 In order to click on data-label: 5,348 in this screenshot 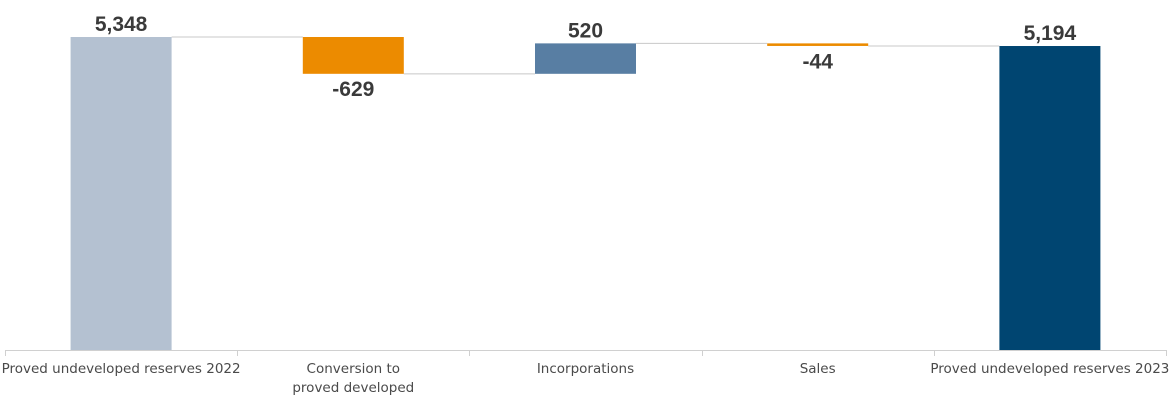, I will do `click(121, 24)`.